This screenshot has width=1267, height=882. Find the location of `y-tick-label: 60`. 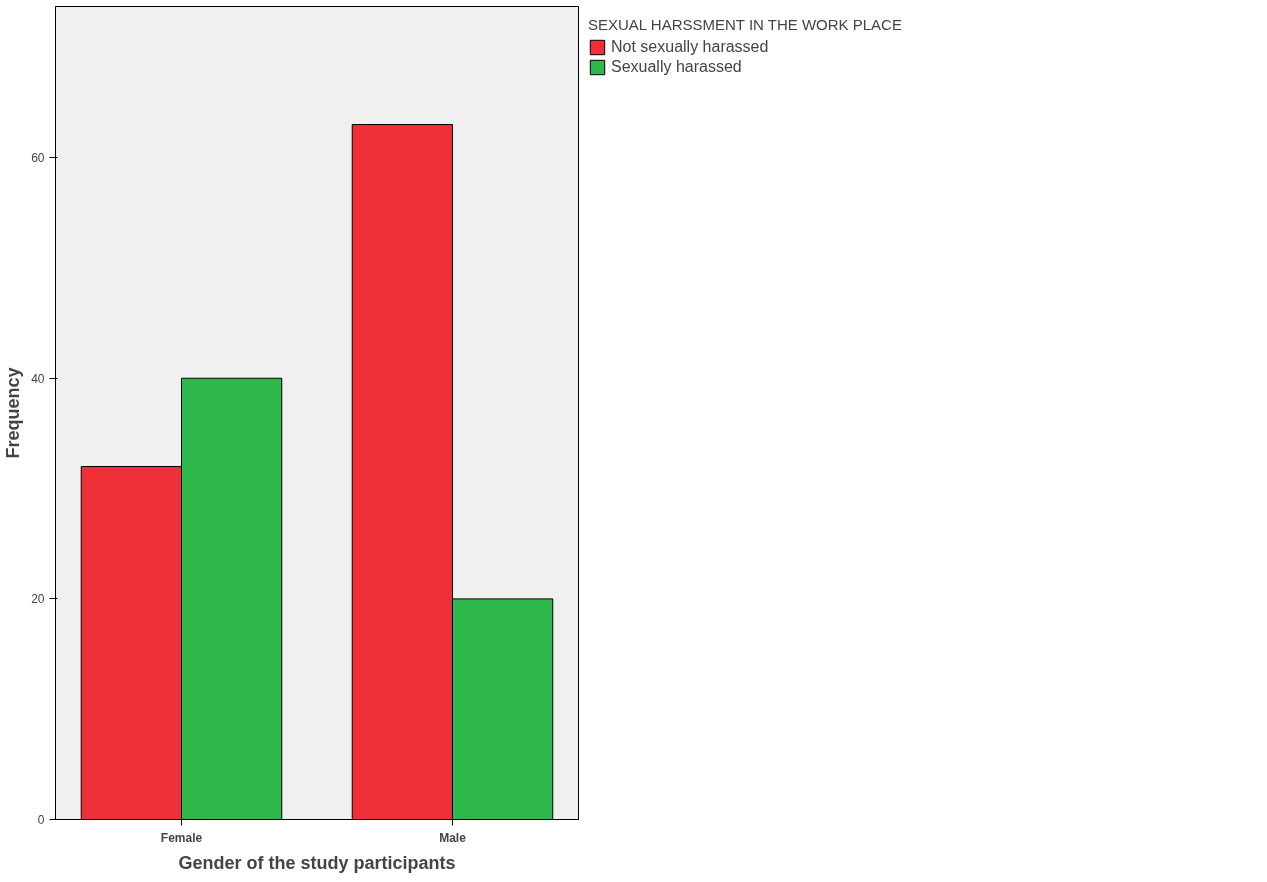

y-tick-label: 60 is located at coordinates (38, 158).